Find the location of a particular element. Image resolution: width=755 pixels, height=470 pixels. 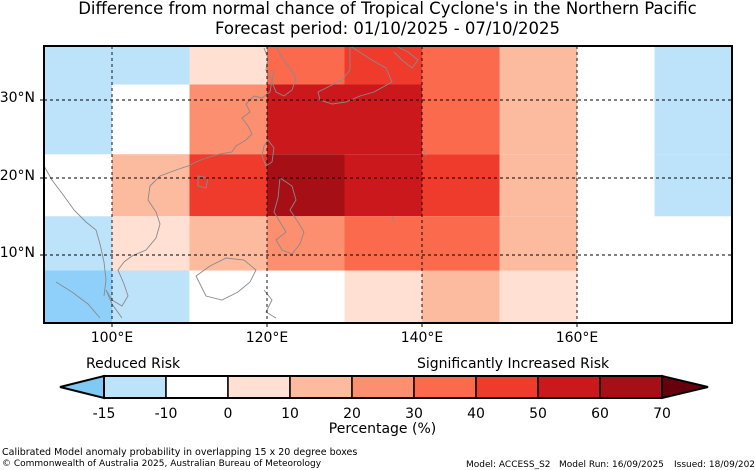

lon-label-160e: 160°E is located at coordinates (577, 338).